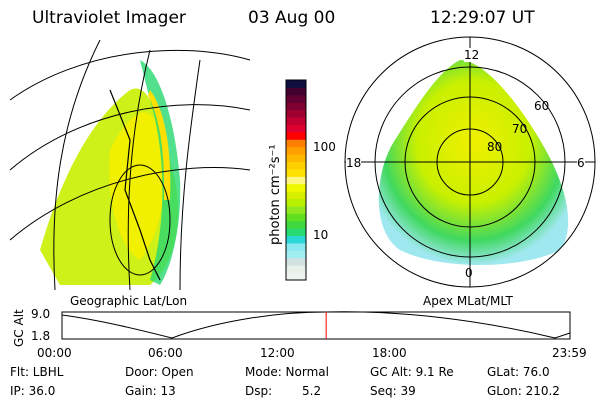 The width and height of the screenshot is (600, 400). Describe the element at coordinates (569, 353) in the screenshot. I see `xtick-2359: 23:59` at that location.